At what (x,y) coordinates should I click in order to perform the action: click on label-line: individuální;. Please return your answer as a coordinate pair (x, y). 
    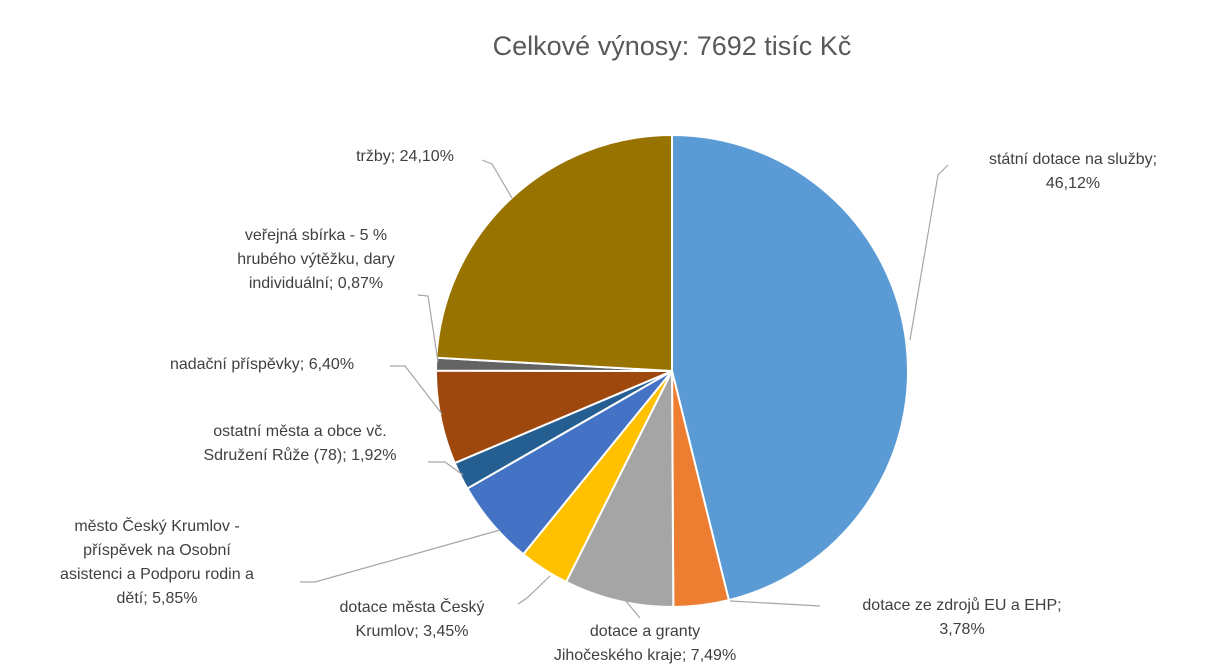
    Looking at the image, I should click on (291, 283).